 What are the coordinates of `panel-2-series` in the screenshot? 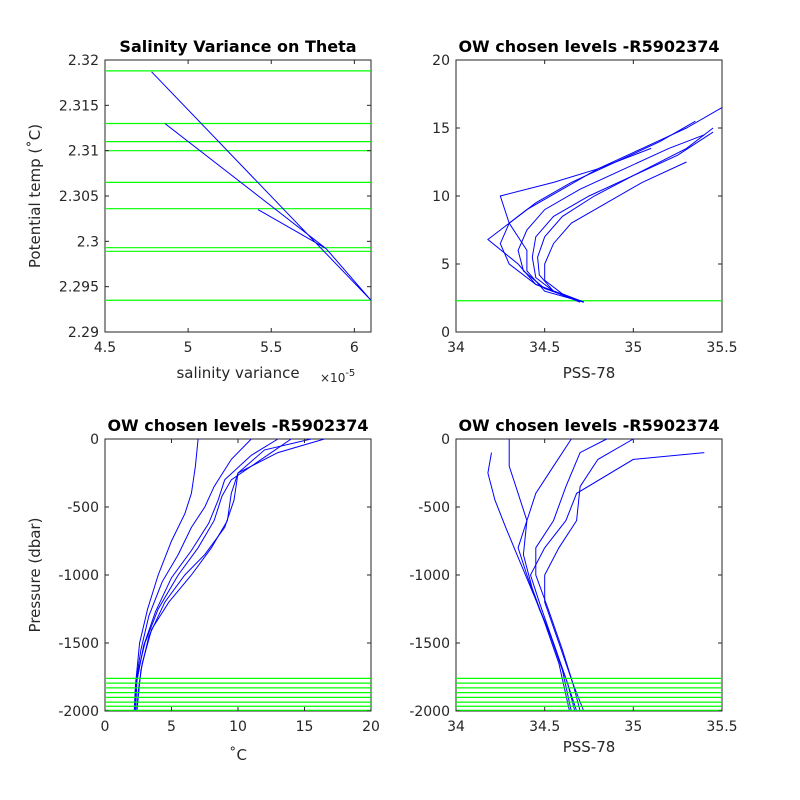 It's located at (605, 205).